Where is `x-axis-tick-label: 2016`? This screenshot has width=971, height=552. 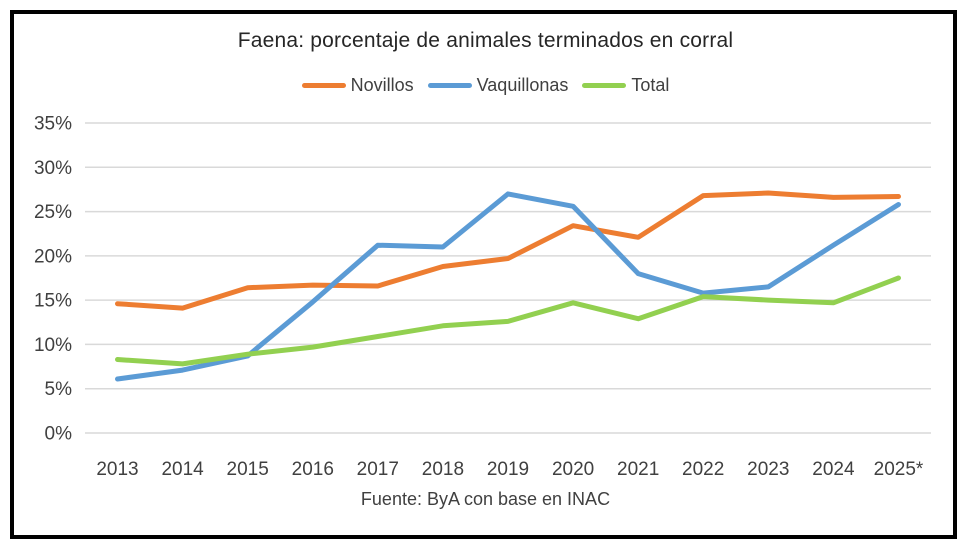
x-axis-tick-label: 2016 is located at coordinates (313, 469).